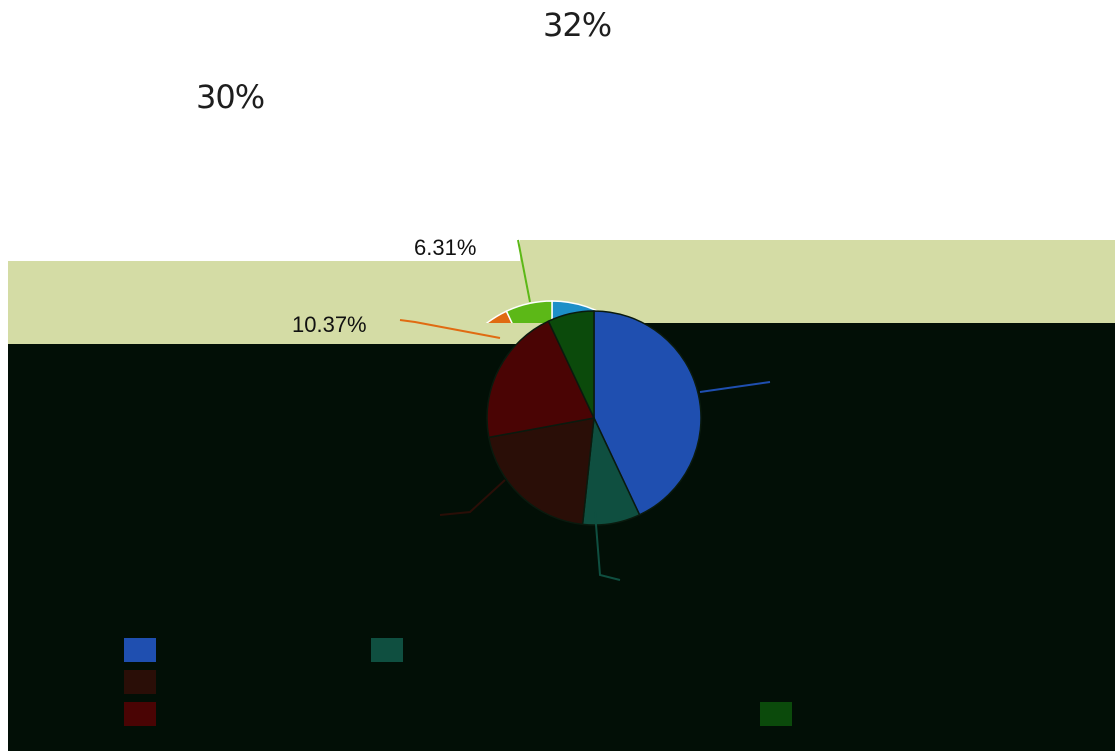  Describe the element at coordinates (577, 25) in the screenshot. I see `top-percent-label: 32%` at that location.